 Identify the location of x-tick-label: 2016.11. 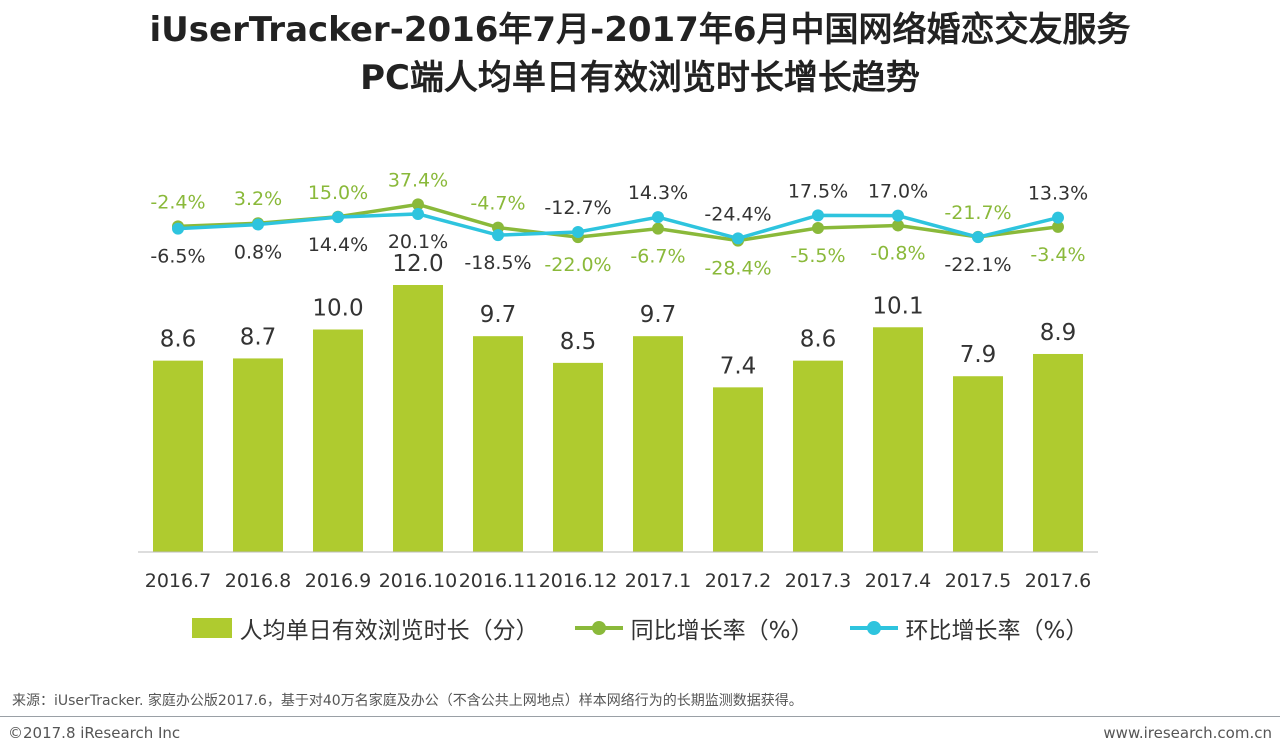
(498, 581).